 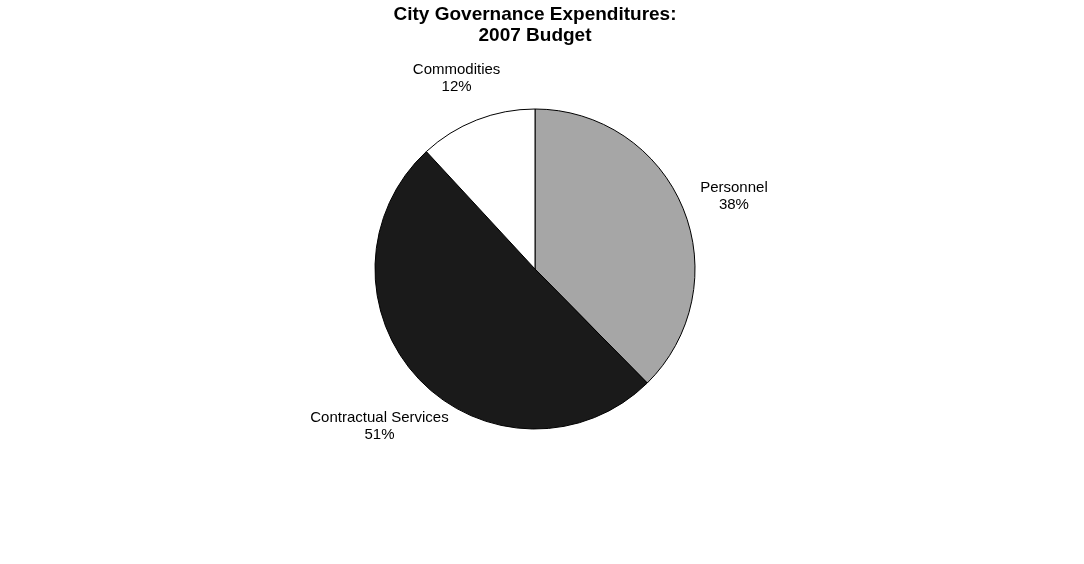 What do you see at coordinates (456, 85) in the screenshot?
I see `data-label: 12%` at bounding box center [456, 85].